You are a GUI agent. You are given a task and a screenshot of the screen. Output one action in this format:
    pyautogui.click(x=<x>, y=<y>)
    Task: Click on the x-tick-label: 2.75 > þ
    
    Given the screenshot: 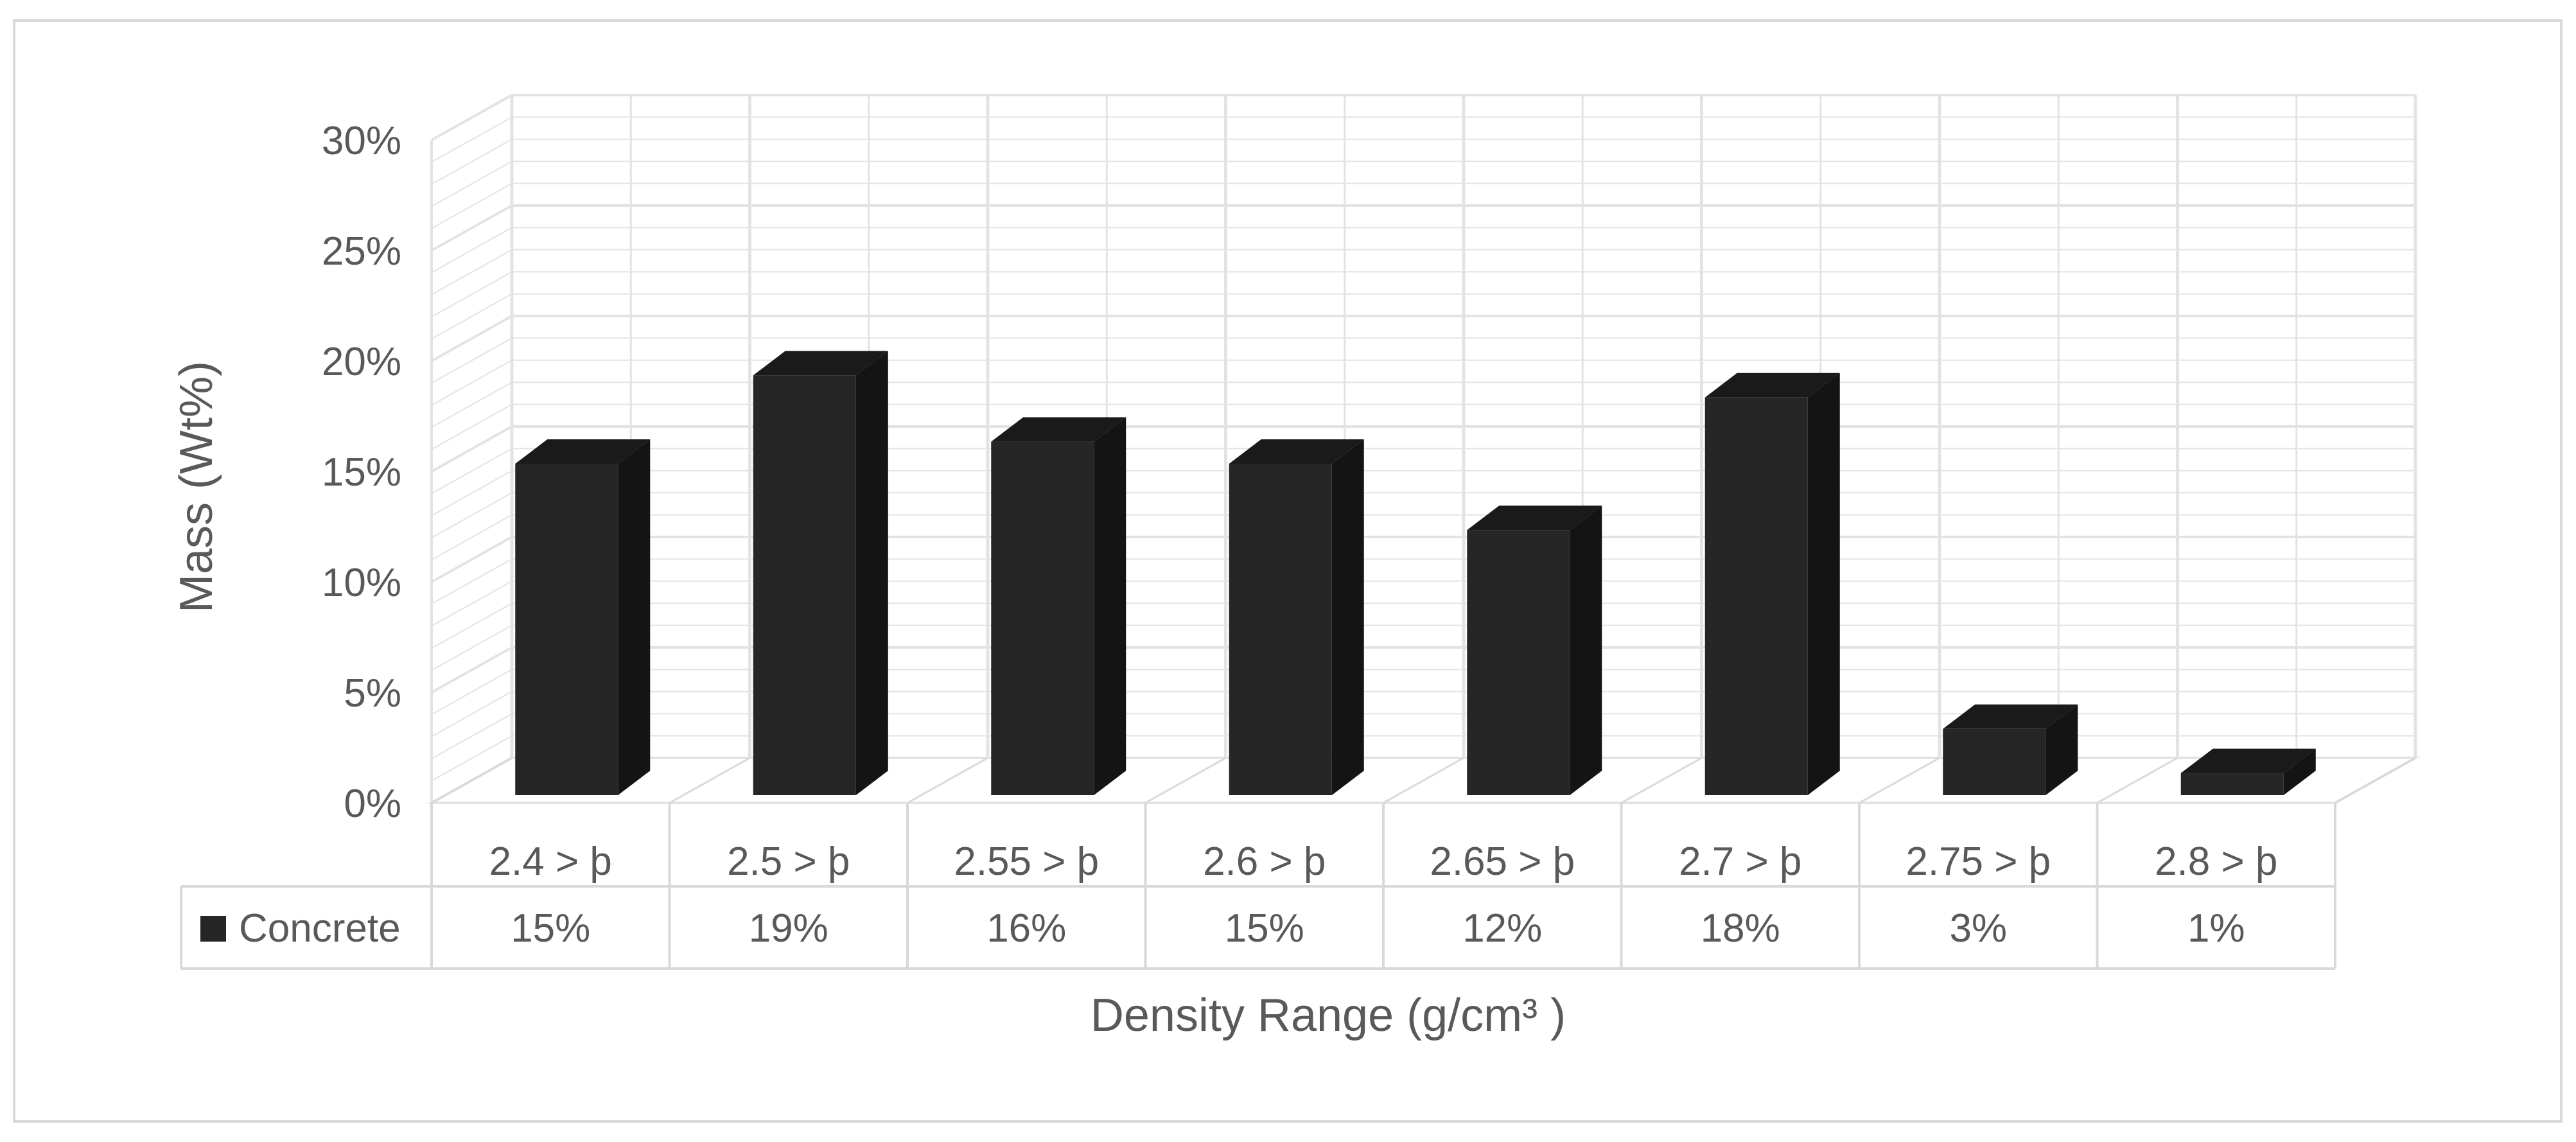 What is the action you would take?
    pyautogui.click(x=1979, y=861)
    